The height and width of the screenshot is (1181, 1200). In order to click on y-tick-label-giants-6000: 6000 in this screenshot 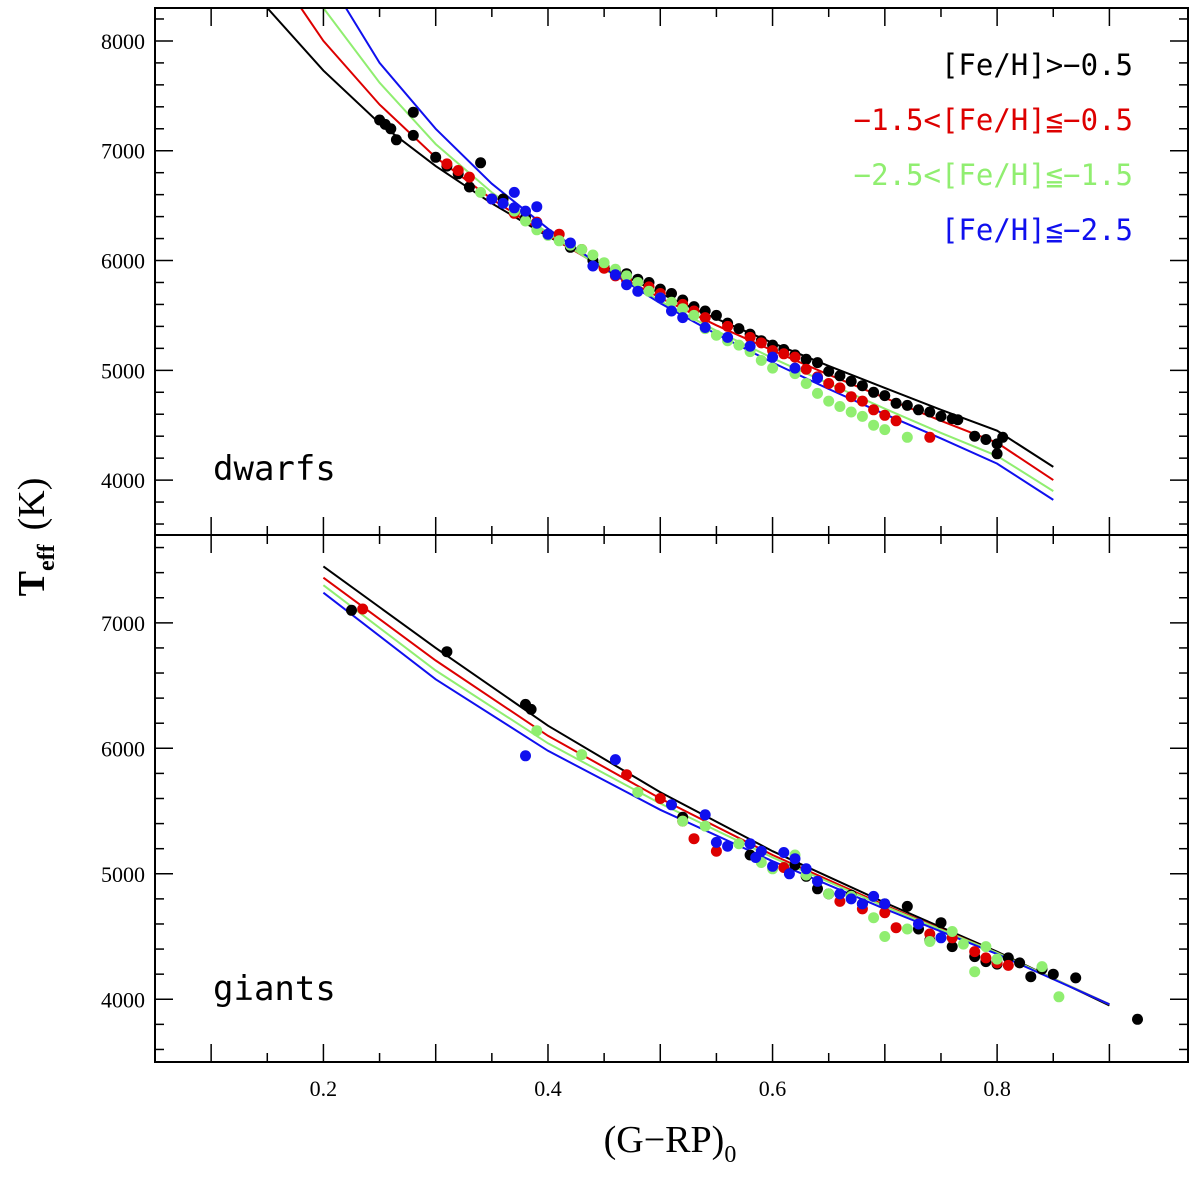, I will do `click(123, 748)`.